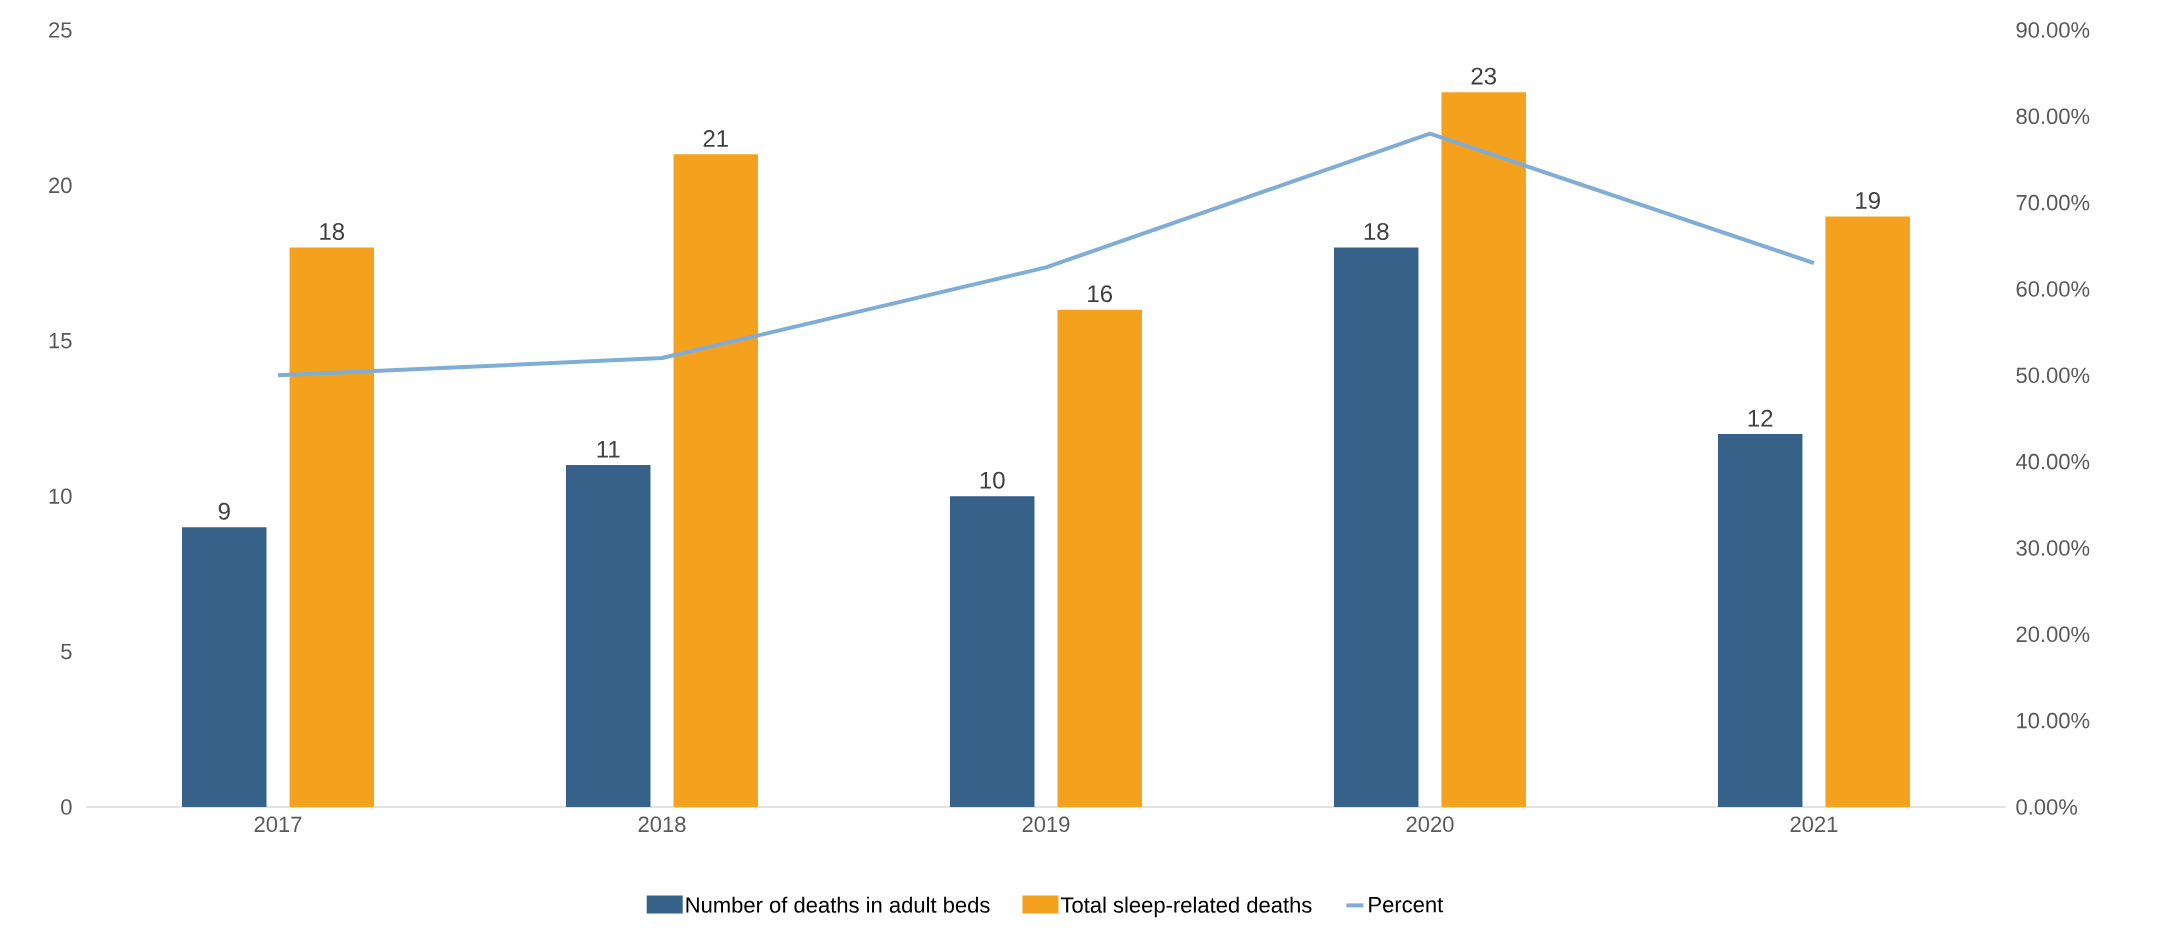 The width and height of the screenshot is (2162, 936). I want to click on x-tick-label: 2019, so click(1046, 824).